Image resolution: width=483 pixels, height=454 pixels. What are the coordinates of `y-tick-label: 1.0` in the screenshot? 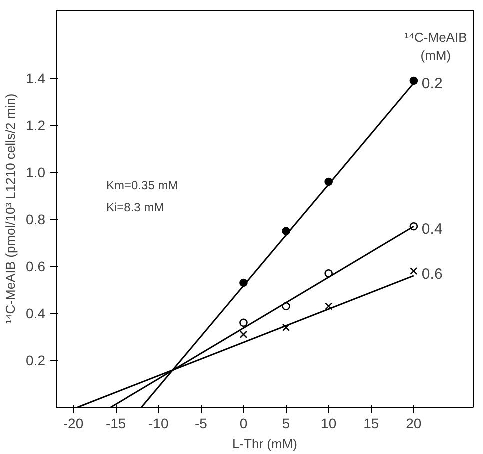 It's located at (36, 172).